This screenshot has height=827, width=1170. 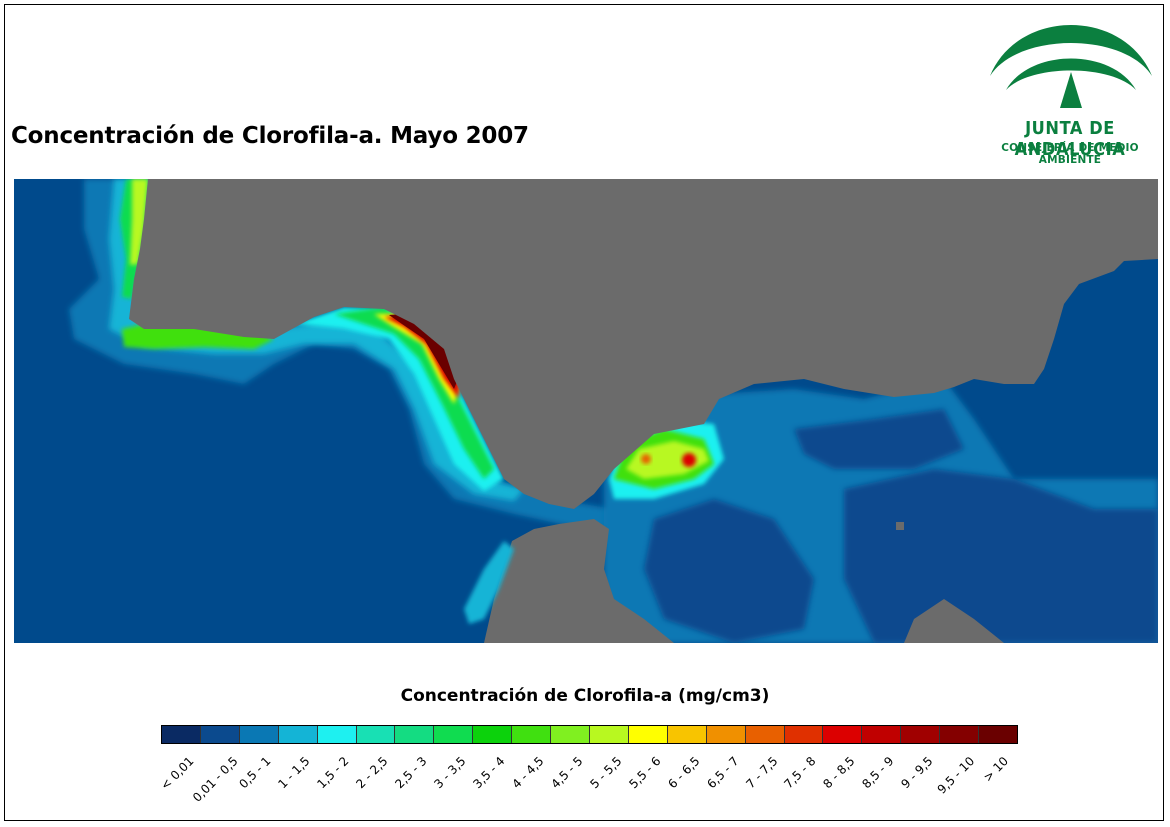 I want to click on alboran-open-sea-west, so click(x=729, y=571).